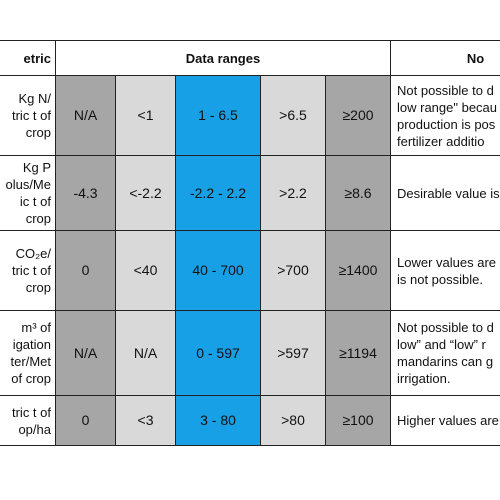 The image size is (500, 500). What do you see at coordinates (446, 124) in the screenshot?
I see `note-line: production is pos` at bounding box center [446, 124].